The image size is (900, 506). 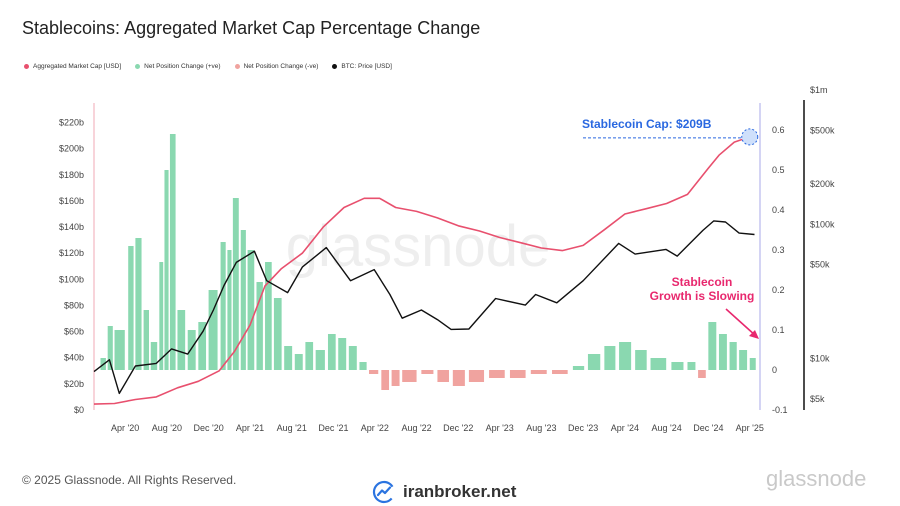 I want to click on mid-axis-tick-label: 0, so click(x=774, y=370).